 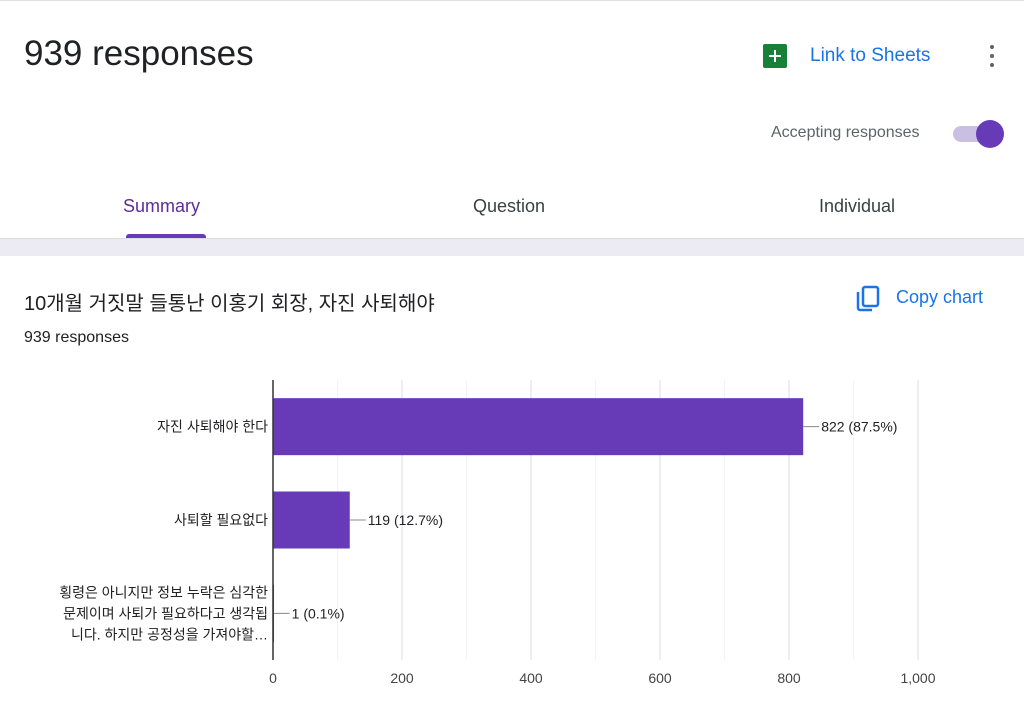 What do you see at coordinates (509, 206) in the screenshot?
I see `tab-question: Question` at bounding box center [509, 206].